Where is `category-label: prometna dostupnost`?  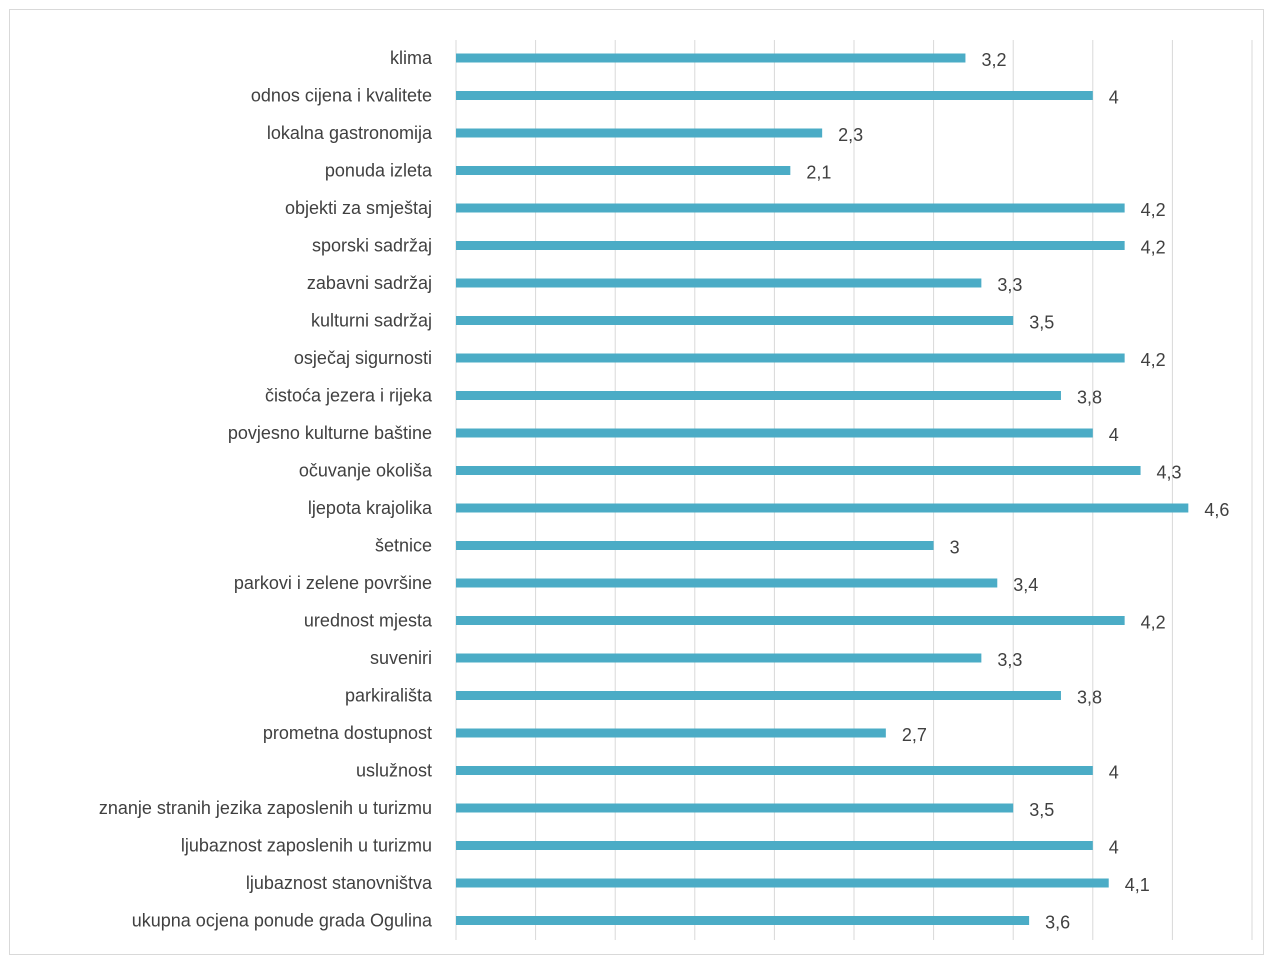 category-label: prometna dostupnost is located at coordinates (347, 733).